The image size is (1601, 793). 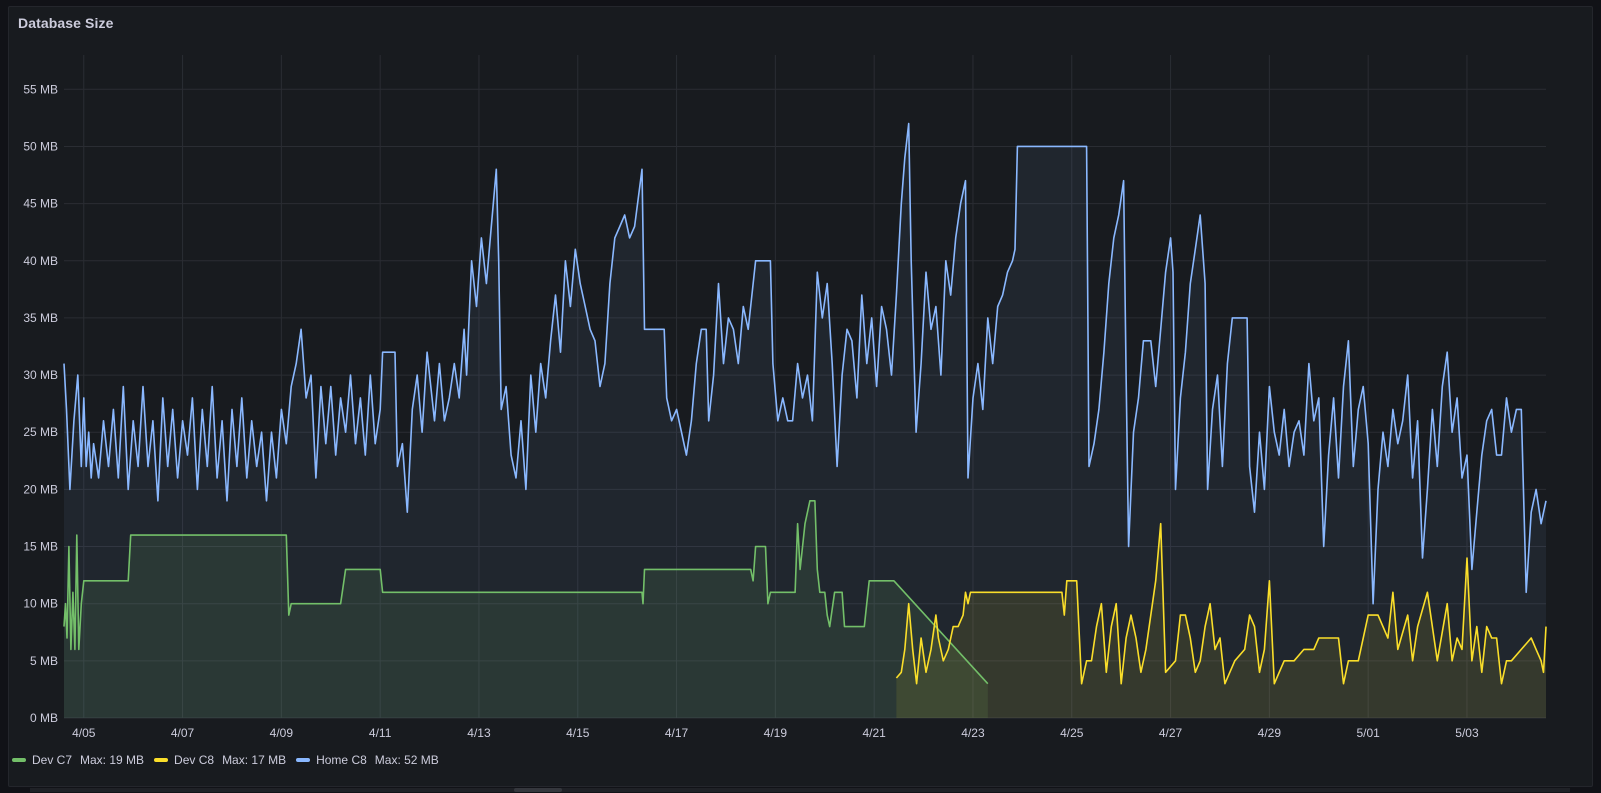 What do you see at coordinates (40, 375) in the screenshot?
I see `y-tick-label: 30 MB` at bounding box center [40, 375].